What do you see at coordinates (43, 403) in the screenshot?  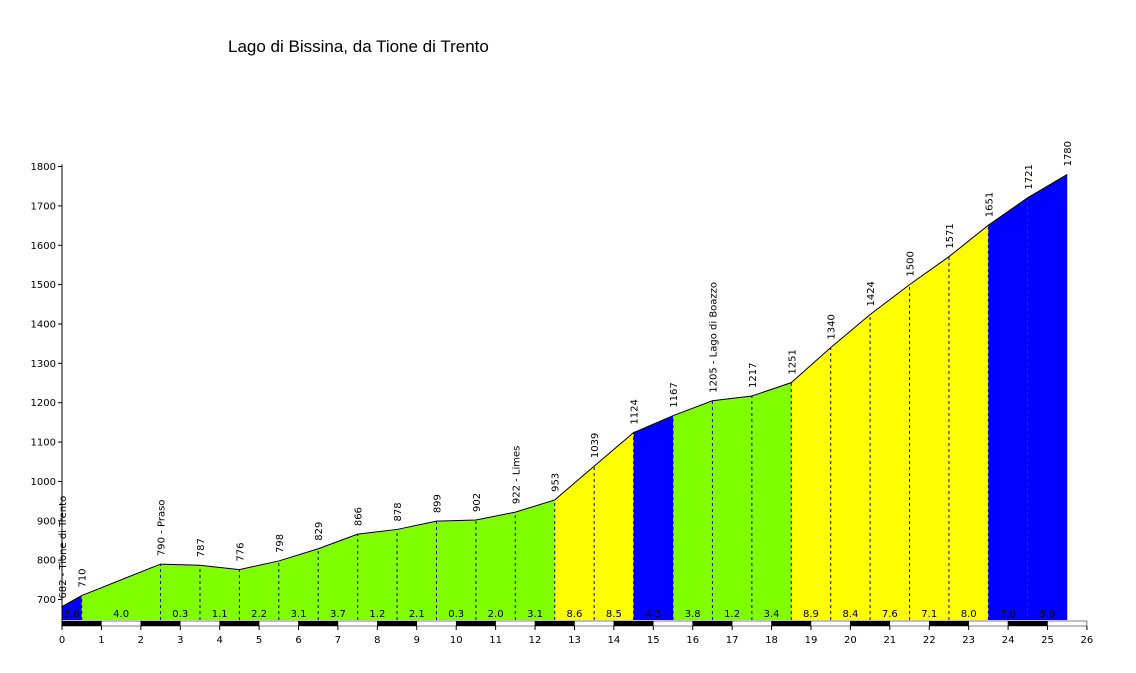 I see `y-tick-label-5: 1200` at bounding box center [43, 403].